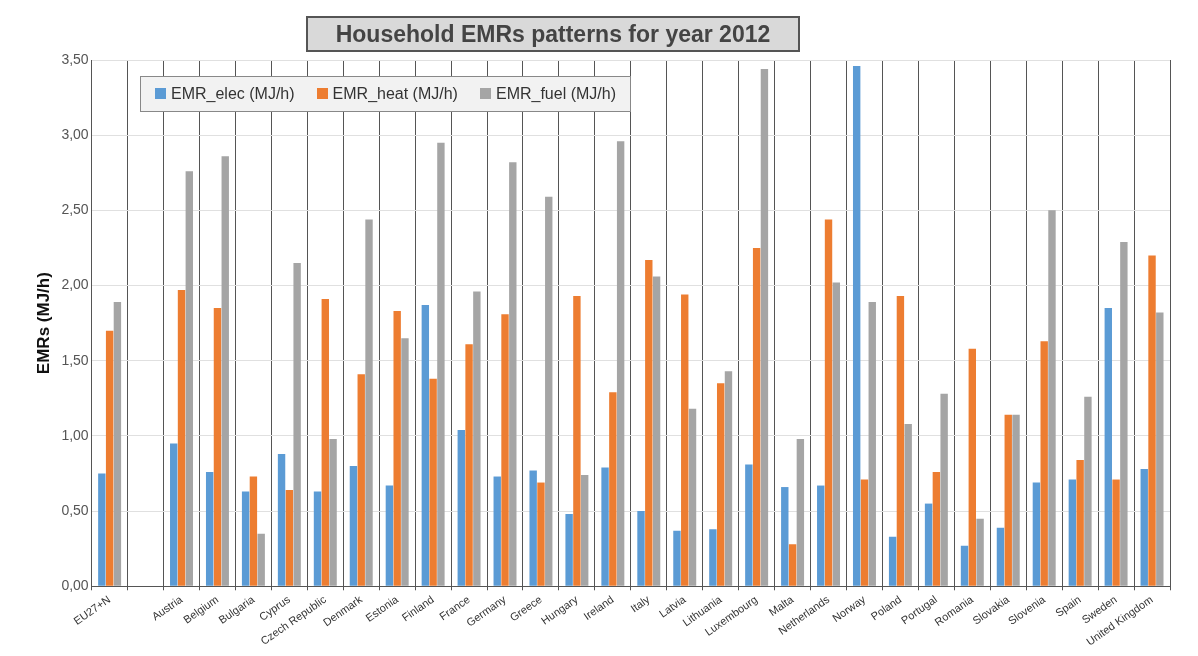 The height and width of the screenshot is (656, 1198). I want to click on legend-label: EMR_fuel (MJ/h), so click(555, 94).